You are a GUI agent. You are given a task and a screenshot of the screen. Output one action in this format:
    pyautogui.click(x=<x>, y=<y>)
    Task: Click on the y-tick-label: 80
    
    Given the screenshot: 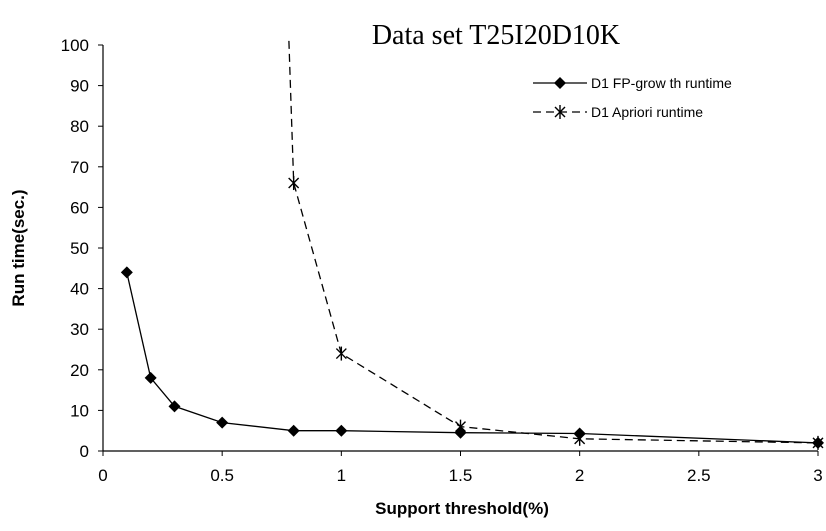 What is the action you would take?
    pyautogui.click(x=79, y=126)
    